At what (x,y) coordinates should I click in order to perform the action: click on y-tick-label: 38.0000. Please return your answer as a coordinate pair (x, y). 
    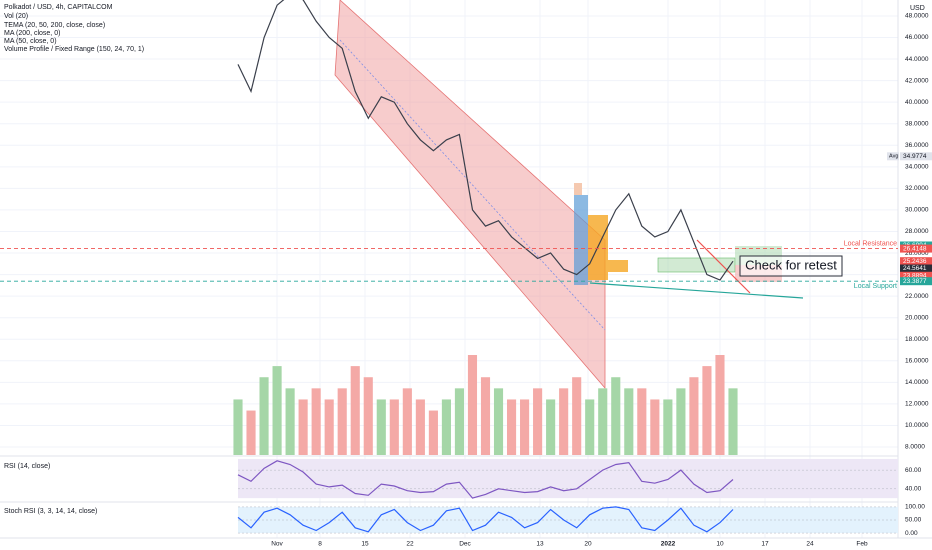
    Looking at the image, I should click on (917, 123).